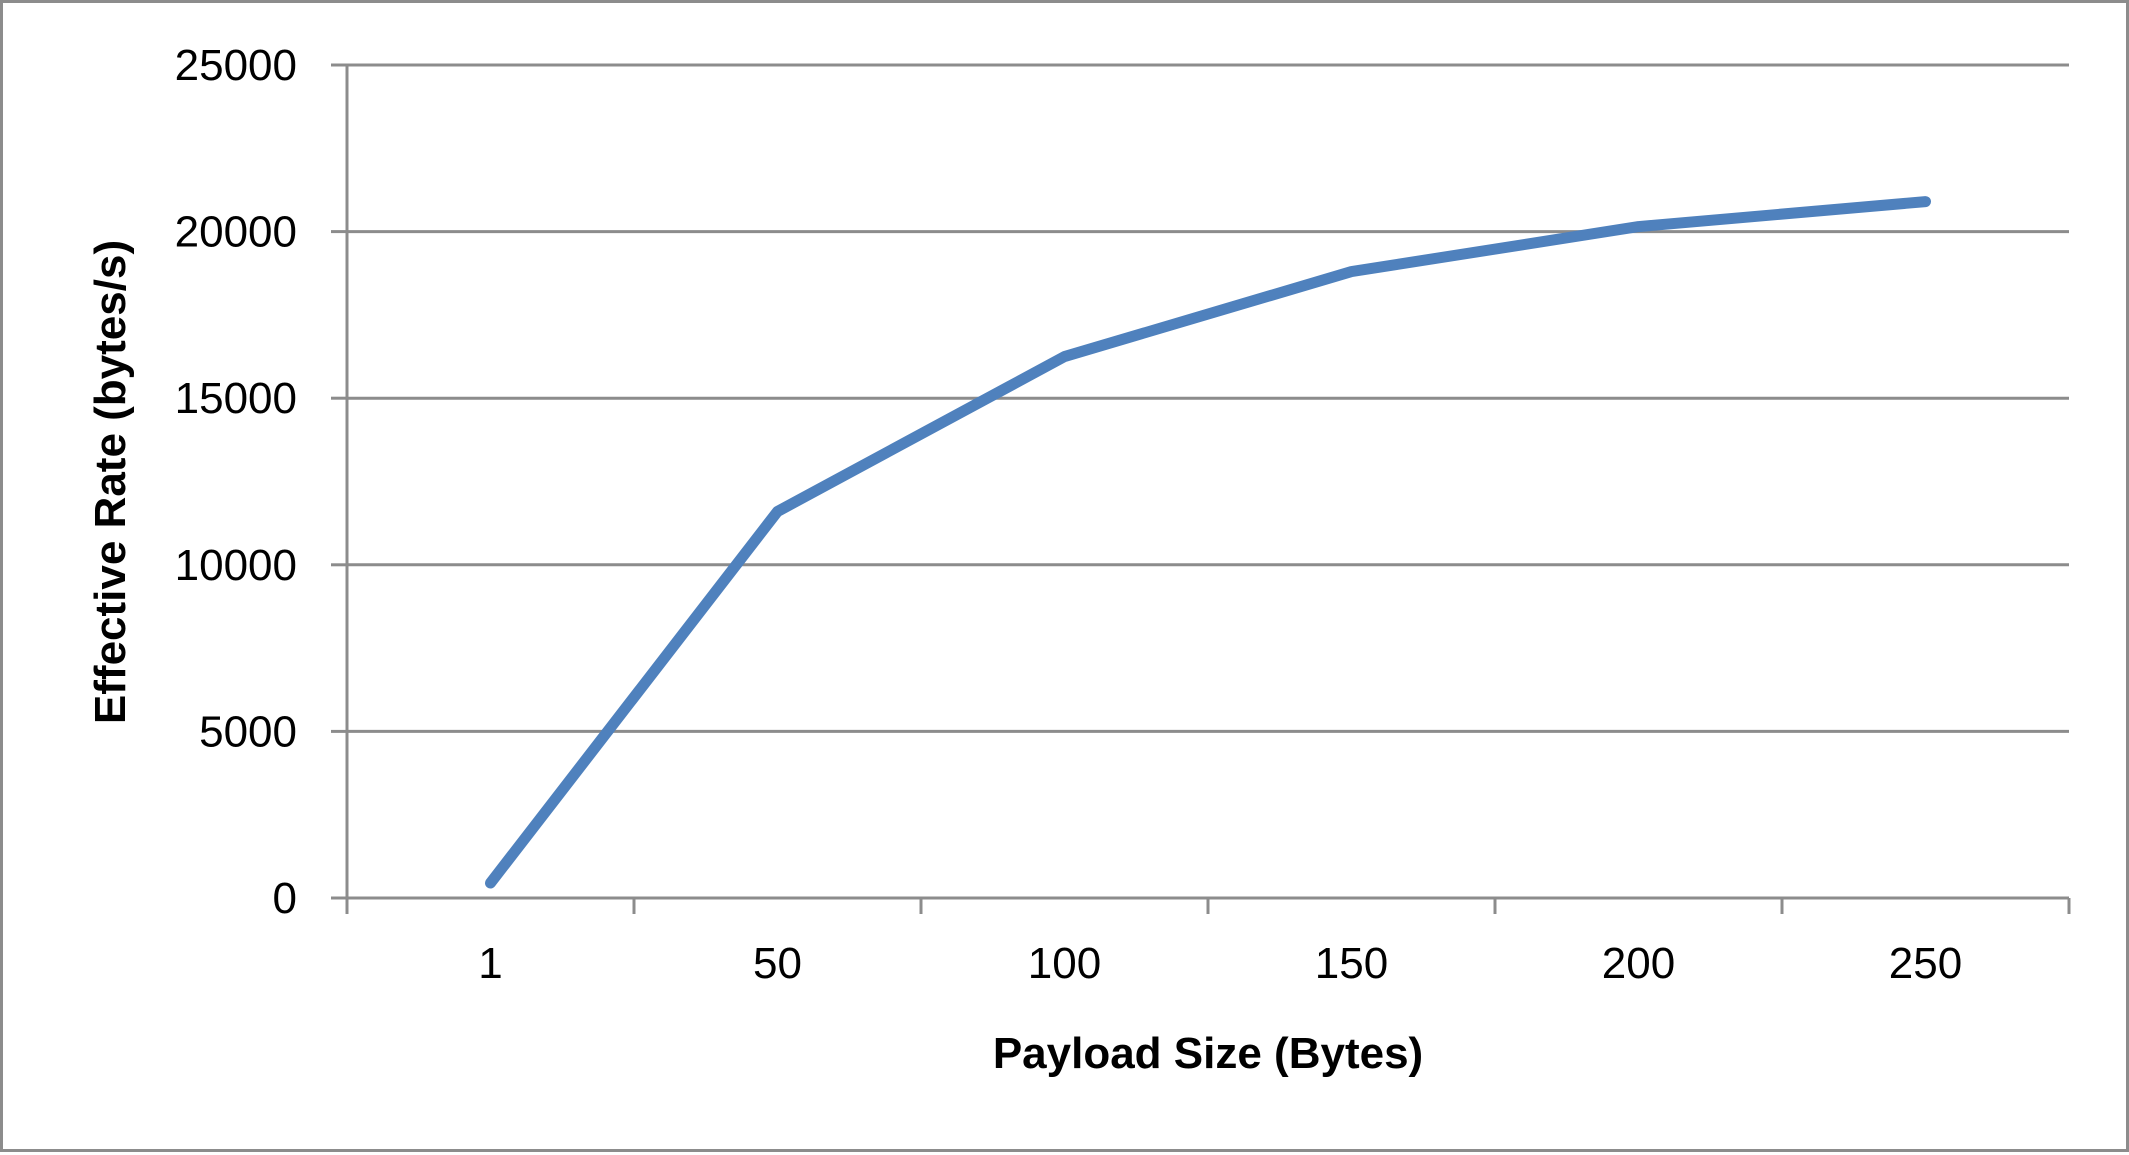 The height and width of the screenshot is (1155, 2129). What do you see at coordinates (1208, 1053) in the screenshot?
I see `x-axis-title: Payload Size (Bytes)` at bounding box center [1208, 1053].